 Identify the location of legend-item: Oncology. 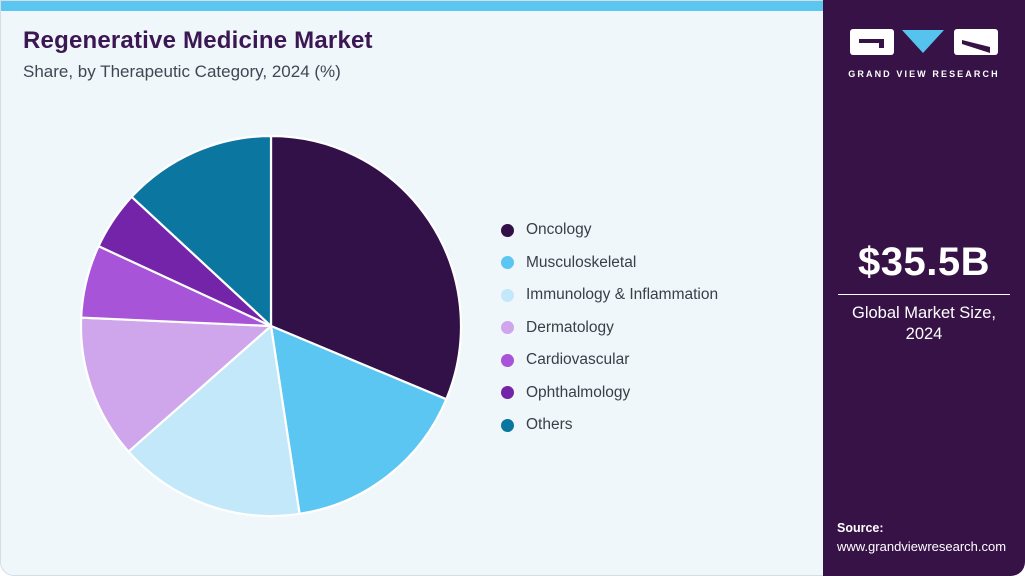
(609, 230).